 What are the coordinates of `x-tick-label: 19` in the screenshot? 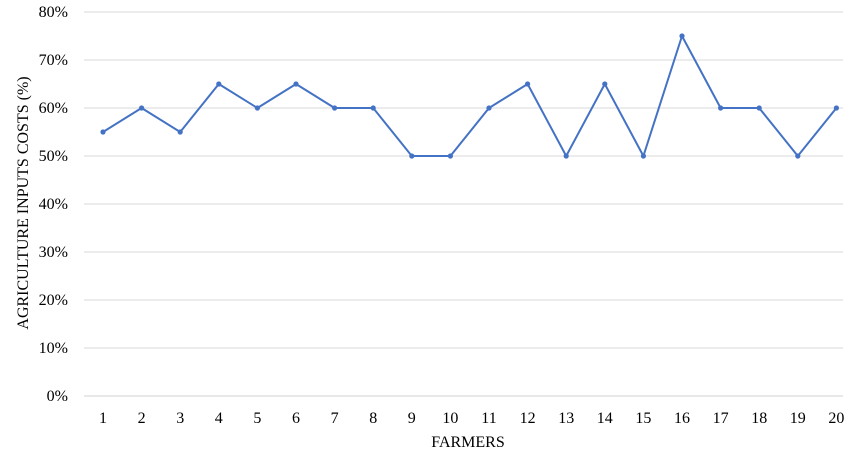 It's located at (798, 418).